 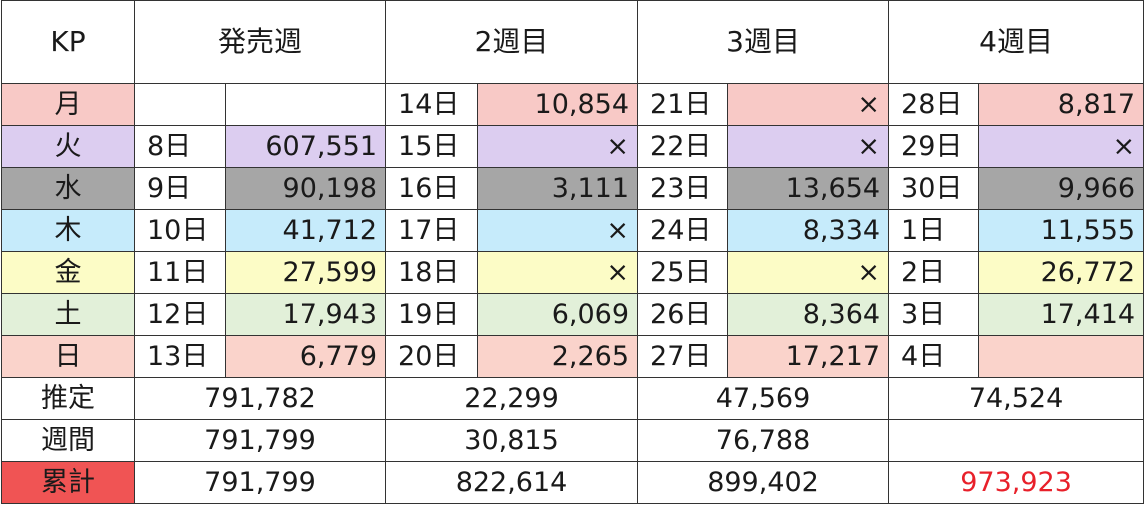 I want to click on day-row: 土 12日 17,943 19日 6,069 26日 8,364 3日 17,414, so click(x=572, y=314).